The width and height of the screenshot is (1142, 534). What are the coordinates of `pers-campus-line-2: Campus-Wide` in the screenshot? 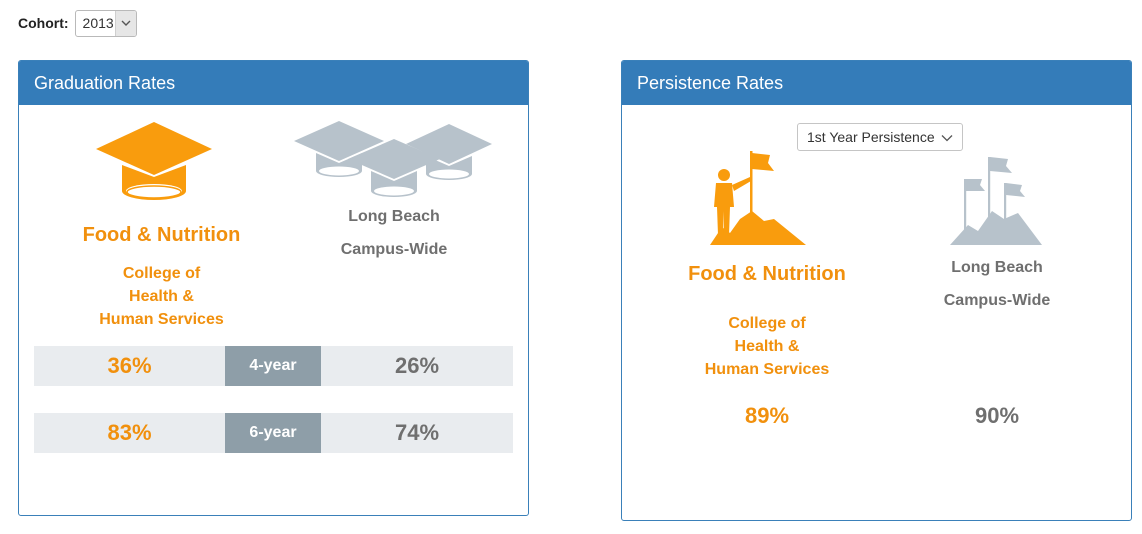 It's located at (997, 300).